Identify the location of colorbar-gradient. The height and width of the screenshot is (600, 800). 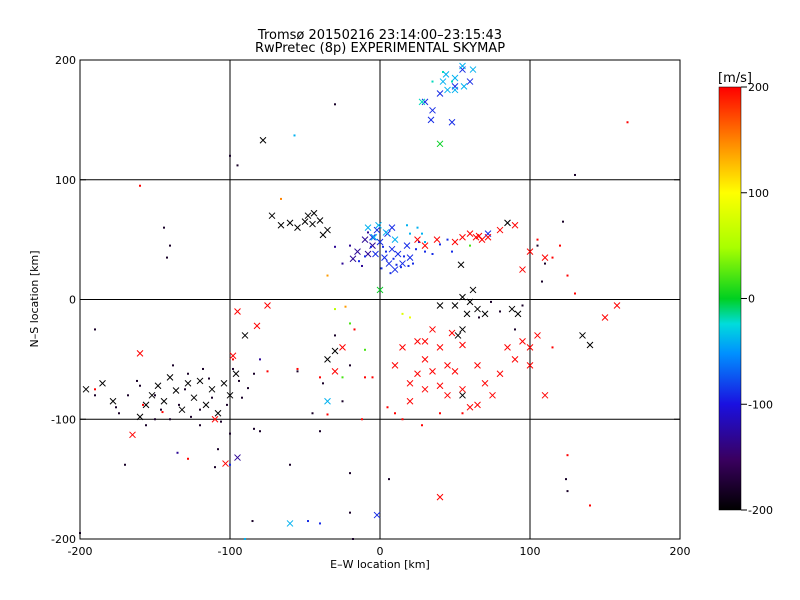
(730, 298).